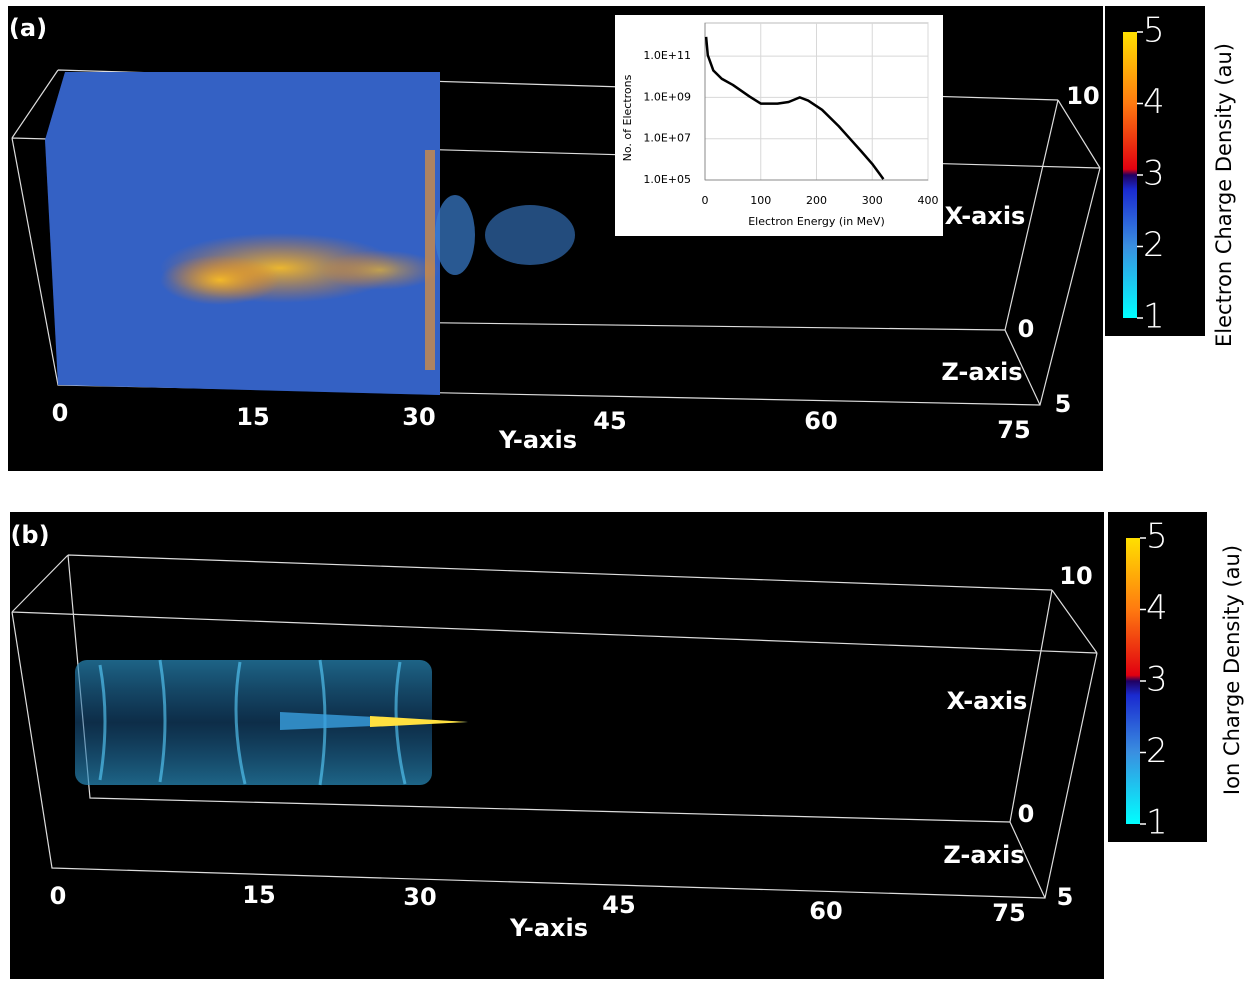 The height and width of the screenshot is (981, 1252). I want to click on electron-render, so click(310, 233).